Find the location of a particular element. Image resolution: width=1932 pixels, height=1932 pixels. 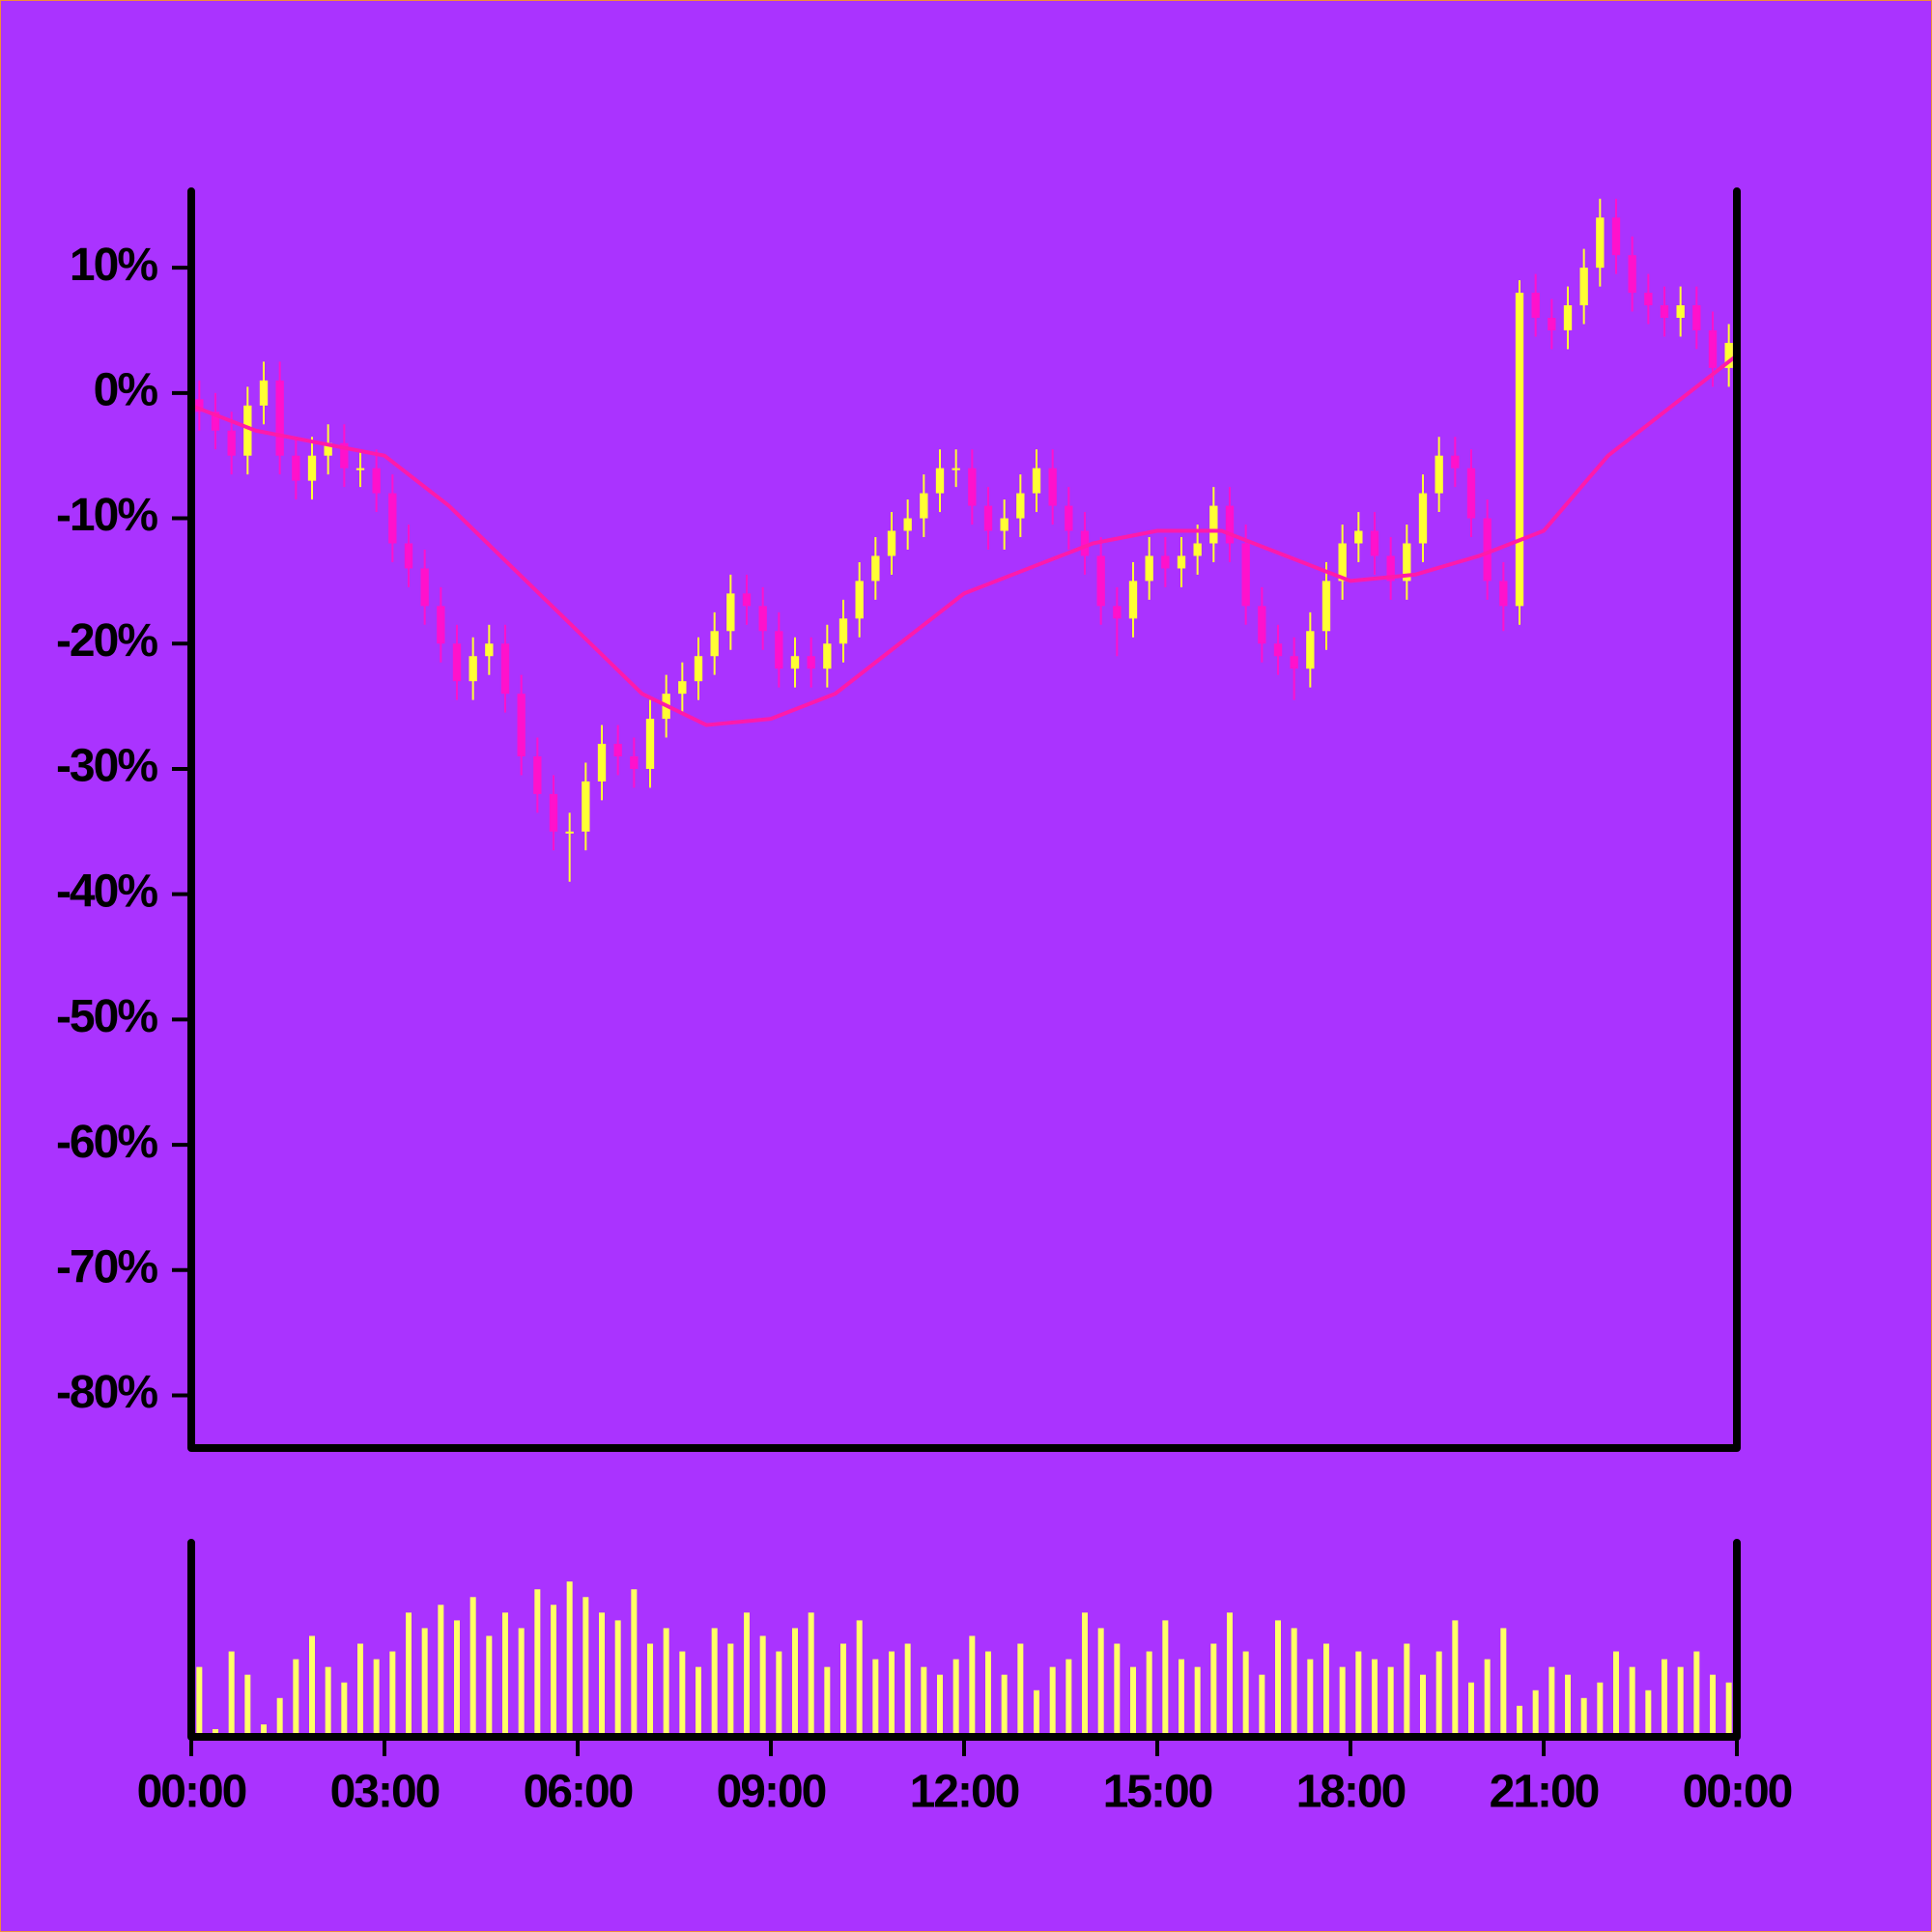

x-tick-label: 21:00 is located at coordinates (1544, 1792).